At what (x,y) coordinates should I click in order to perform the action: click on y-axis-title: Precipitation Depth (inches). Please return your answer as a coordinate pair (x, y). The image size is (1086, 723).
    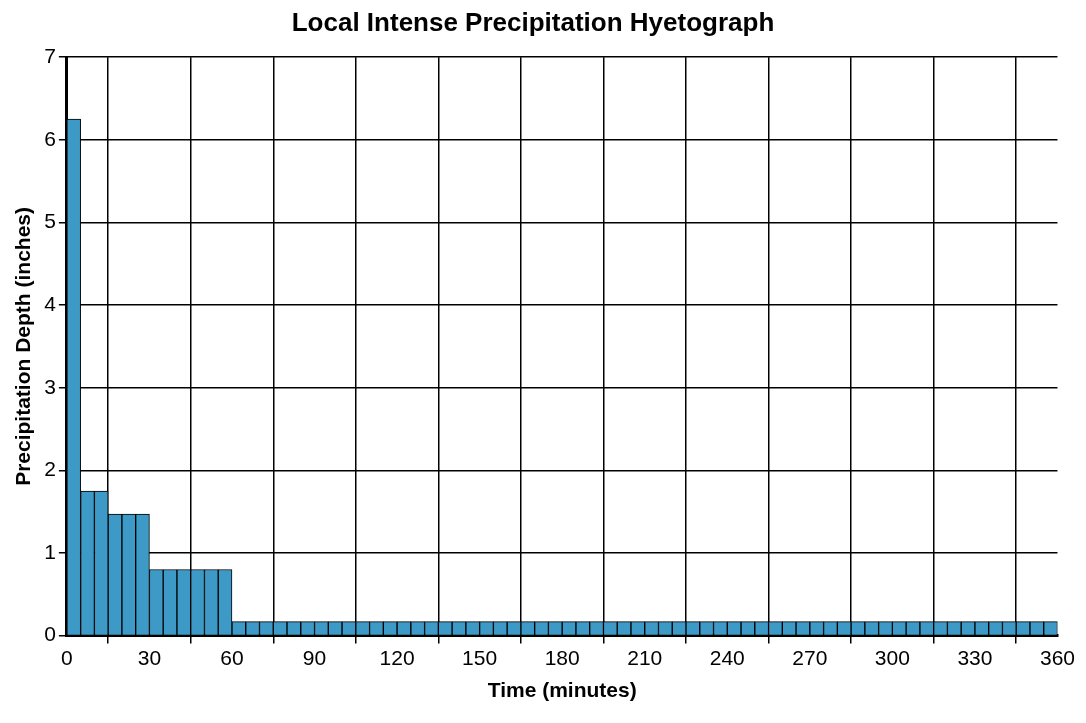
    Looking at the image, I should click on (23, 346).